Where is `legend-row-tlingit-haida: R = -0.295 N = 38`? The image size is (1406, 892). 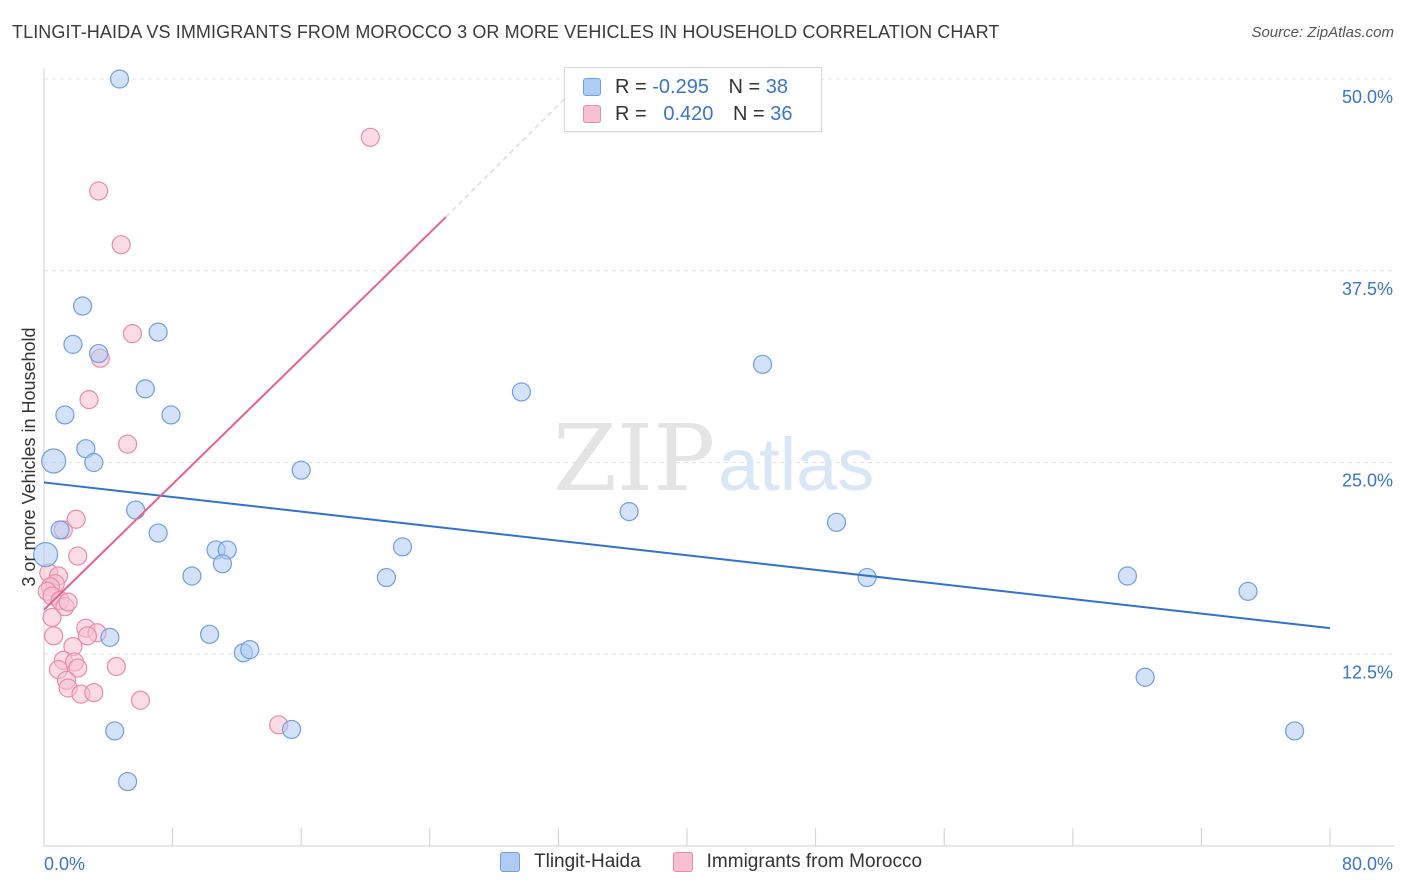
legend-row-tlingit-haida: R = -0.295 N = 38 is located at coordinates (685, 87).